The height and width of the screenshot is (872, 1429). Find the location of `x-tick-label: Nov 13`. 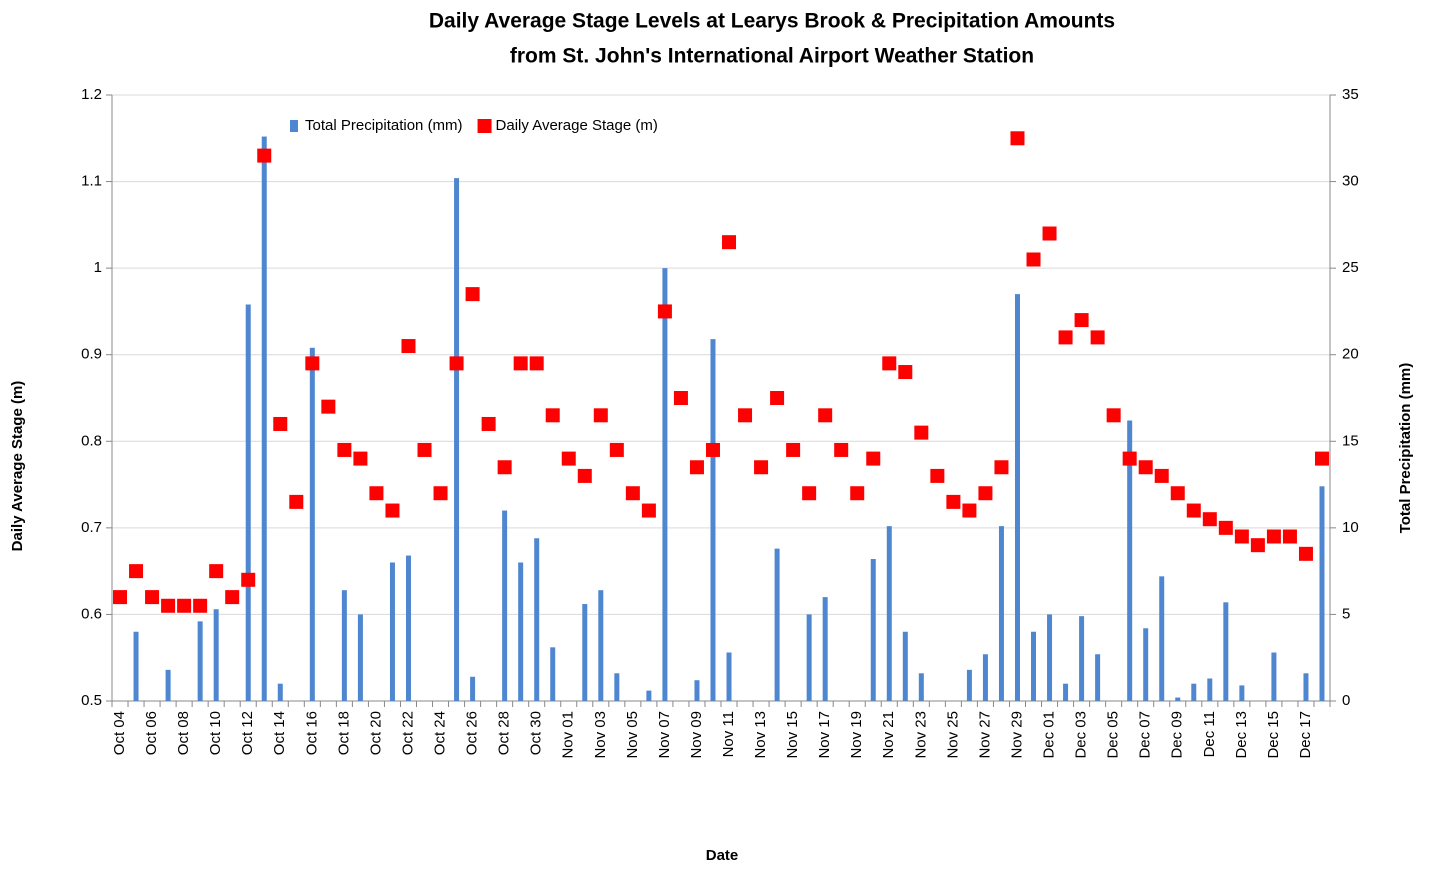

x-tick-label: Nov 13 is located at coordinates (760, 735).